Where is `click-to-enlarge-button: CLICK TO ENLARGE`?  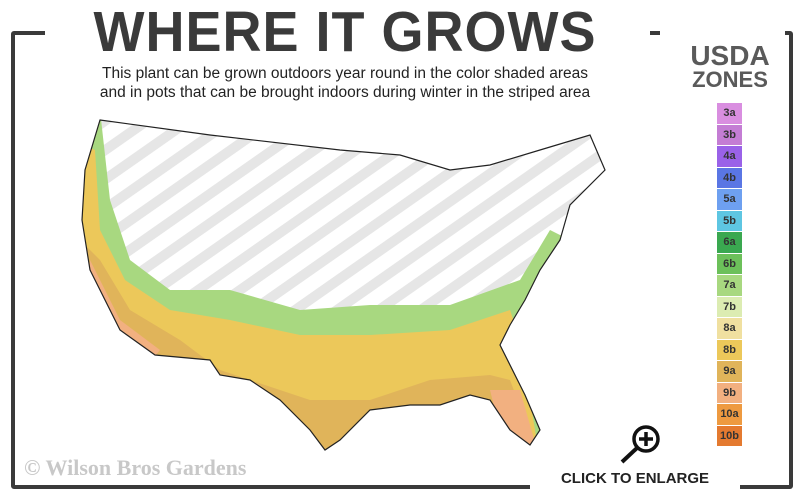 click-to-enlarge-button: CLICK TO ENLARGE is located at coordinates (635, 478).